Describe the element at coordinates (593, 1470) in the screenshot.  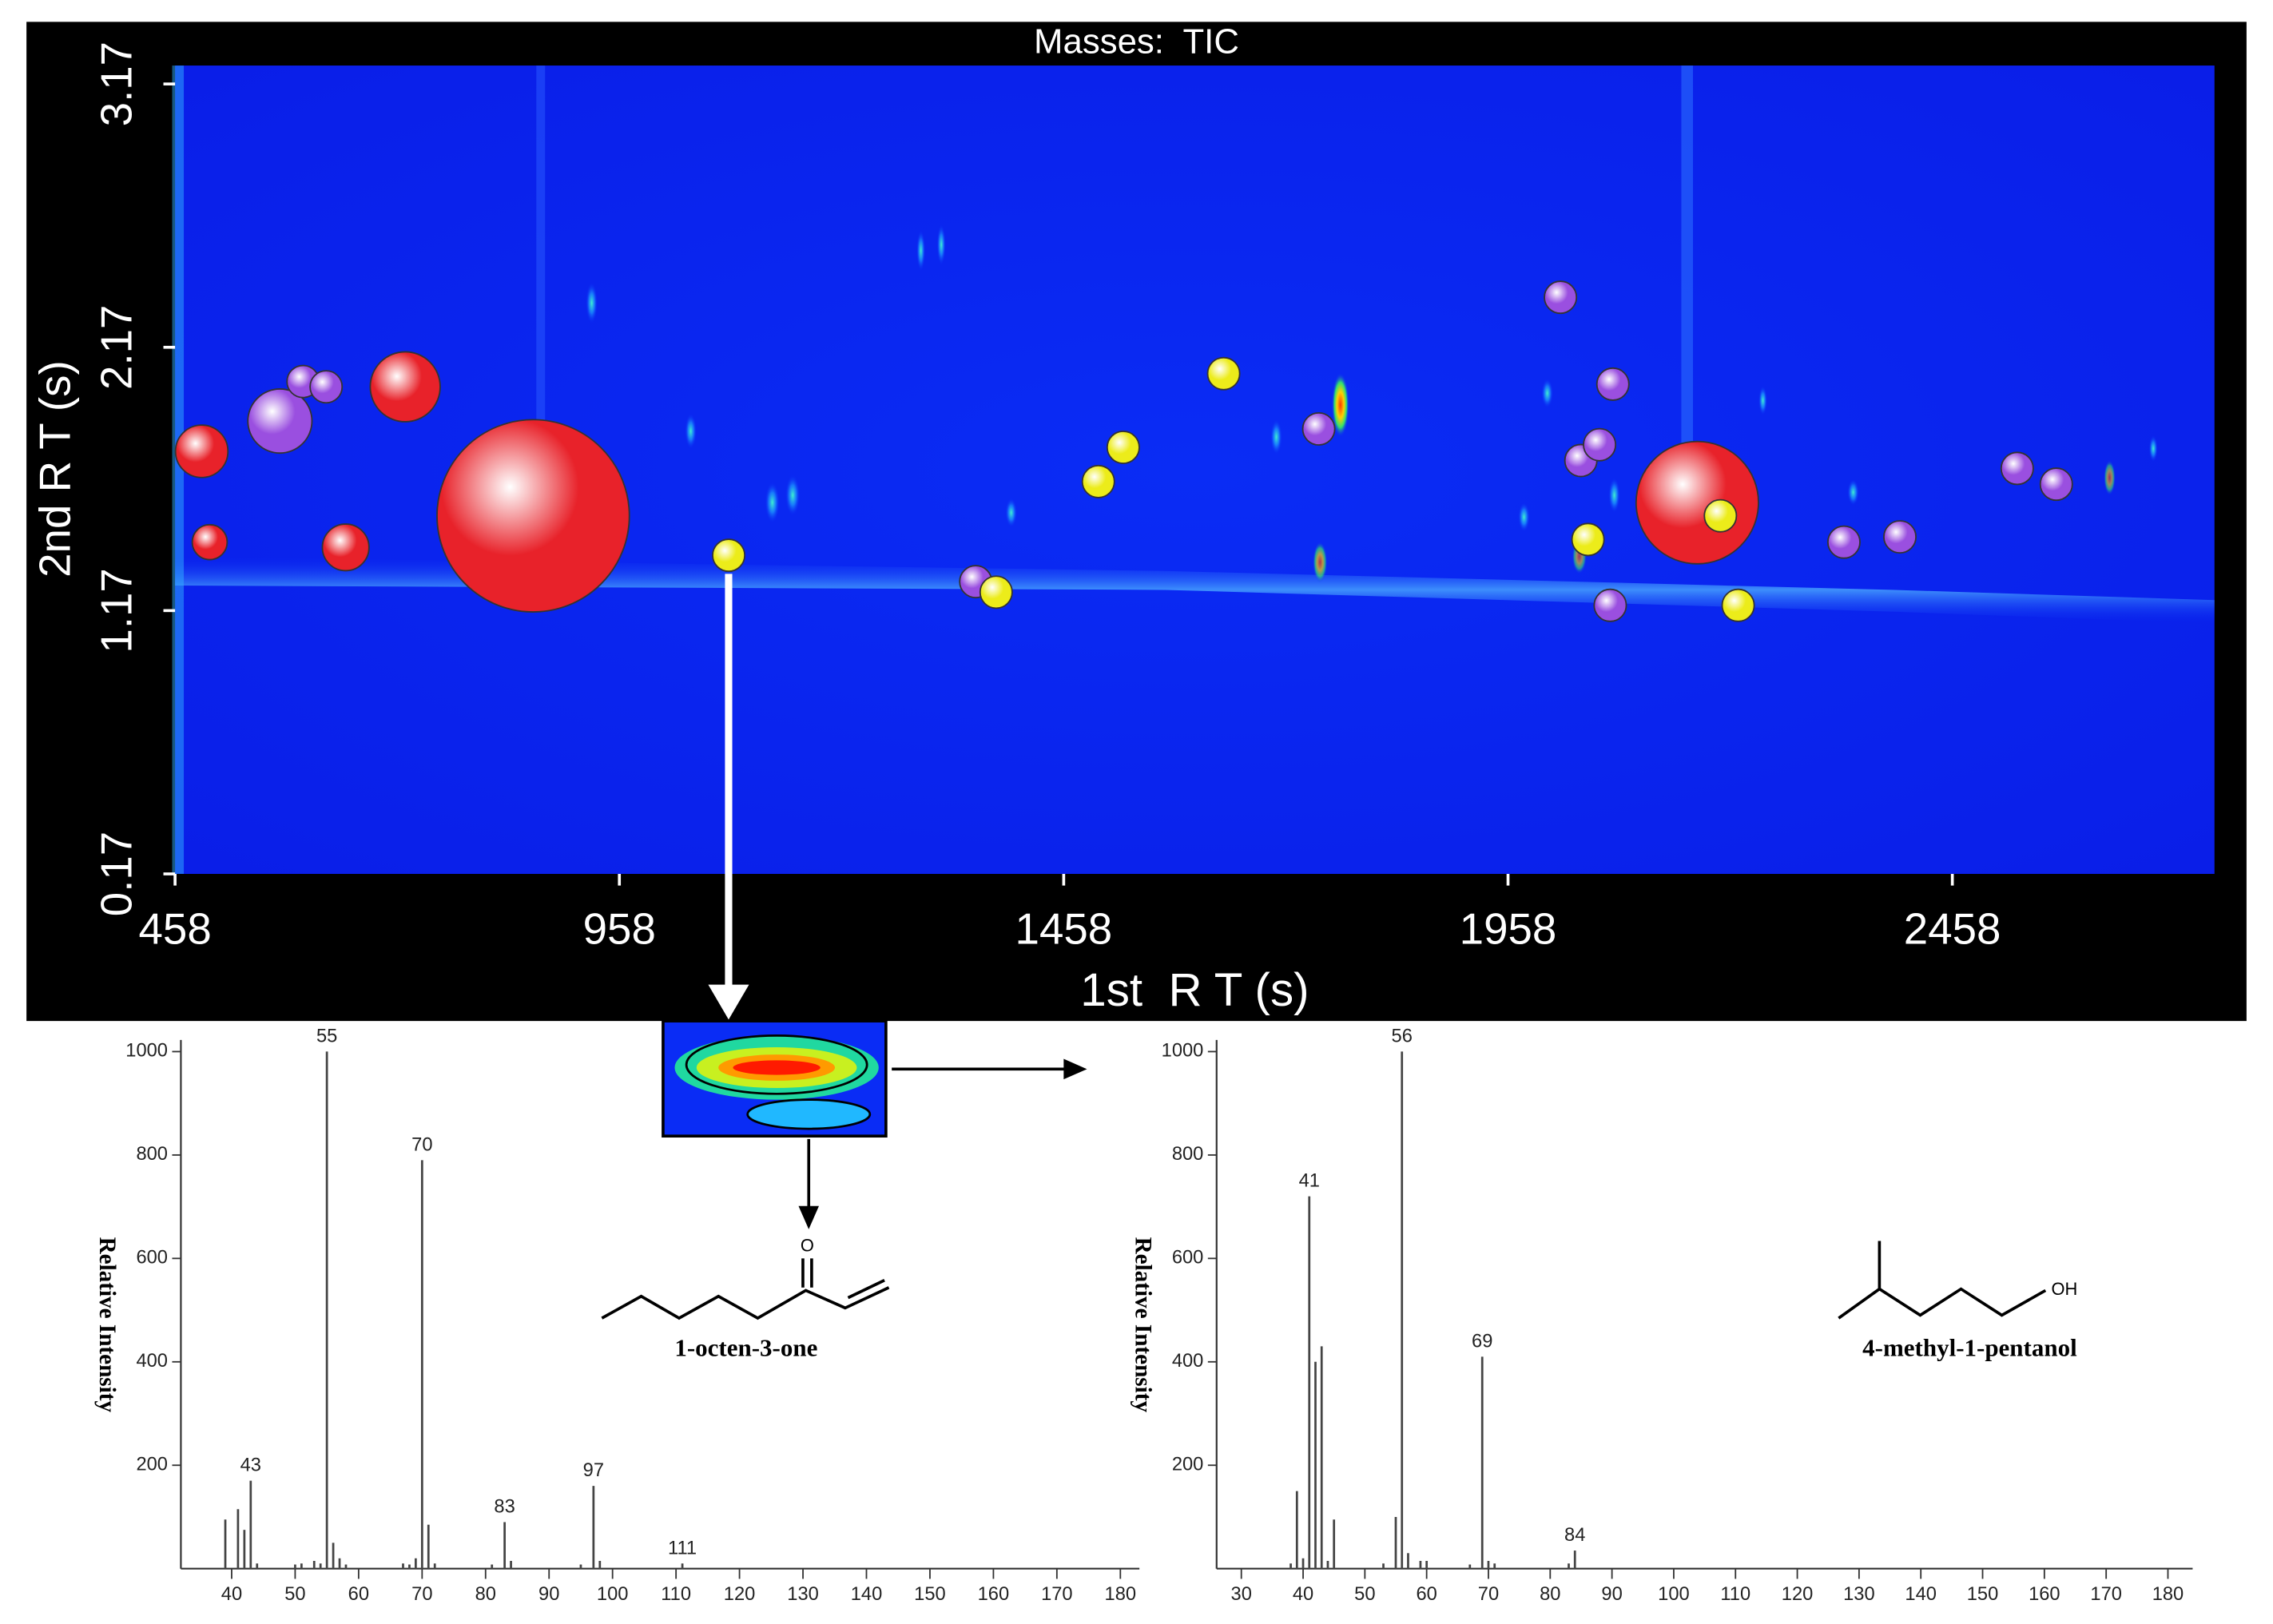
I see `peak-label: 97` at that location.